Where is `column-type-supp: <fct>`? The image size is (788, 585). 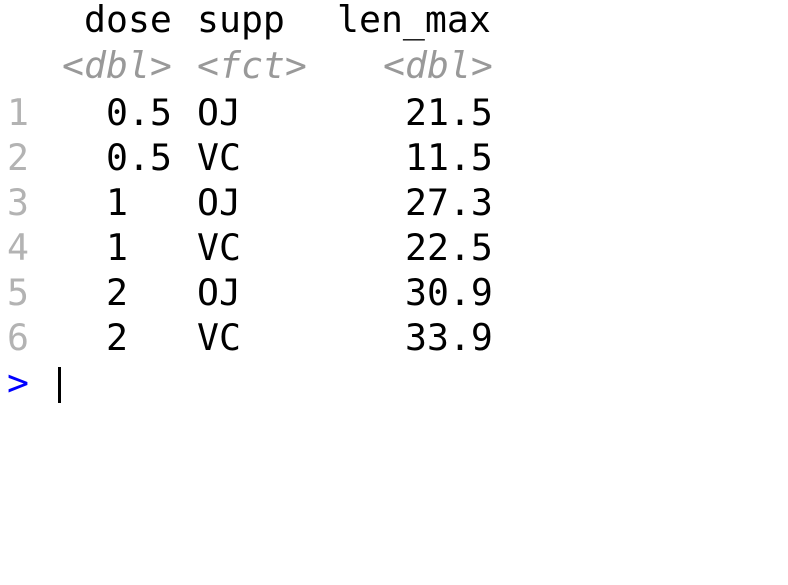
column-type-supp: <fct> is located at coordinates (252, 65).